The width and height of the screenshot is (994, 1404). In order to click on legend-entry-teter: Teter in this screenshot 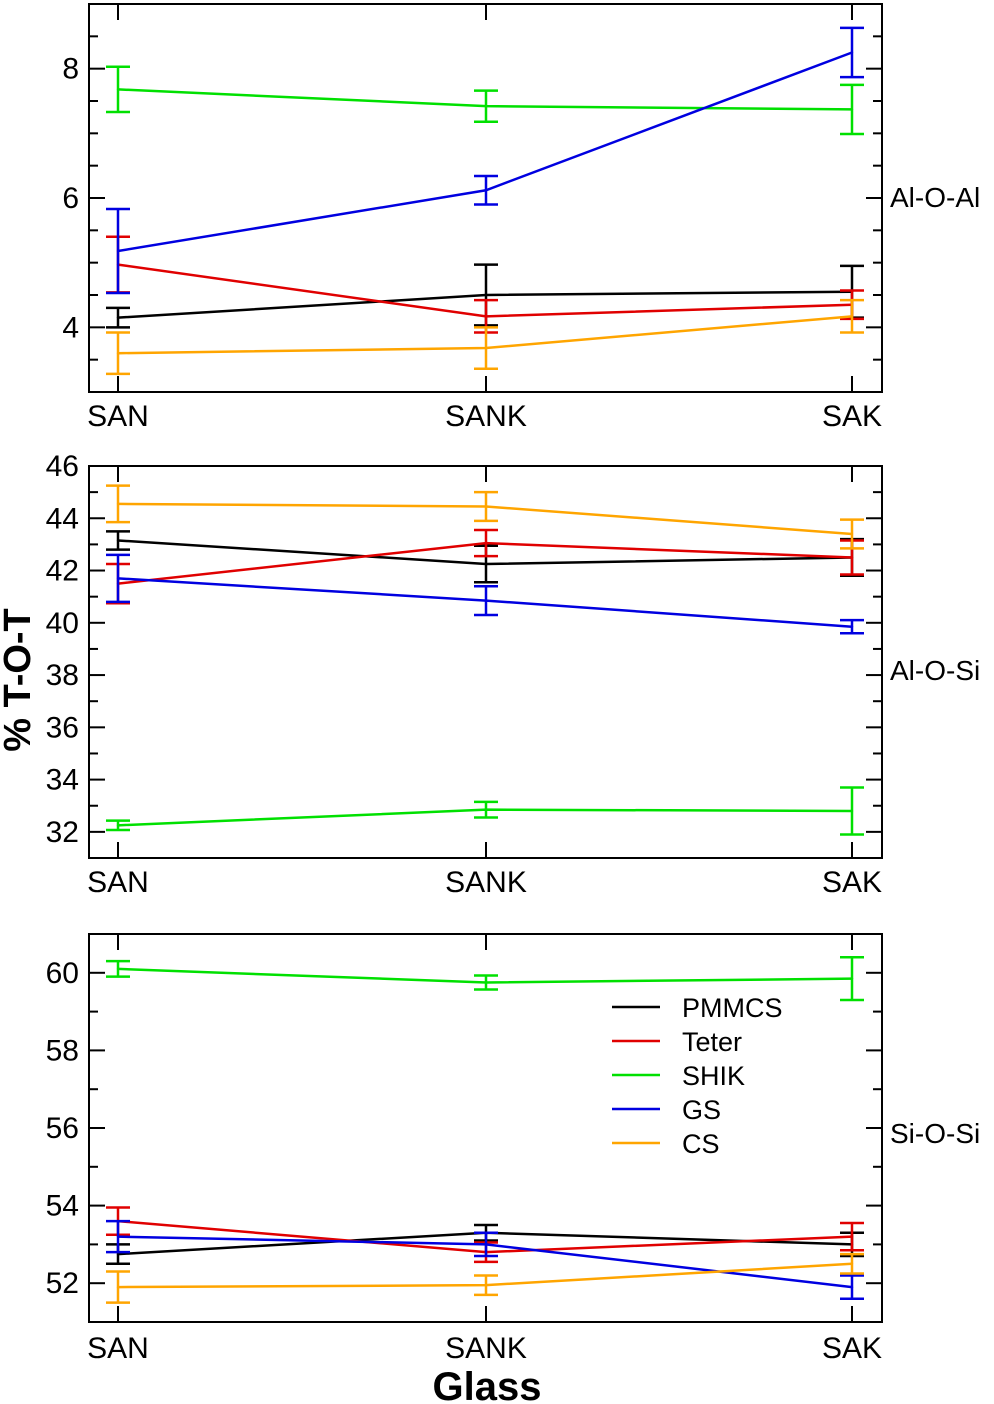, I will do `click(677, 1042)`.